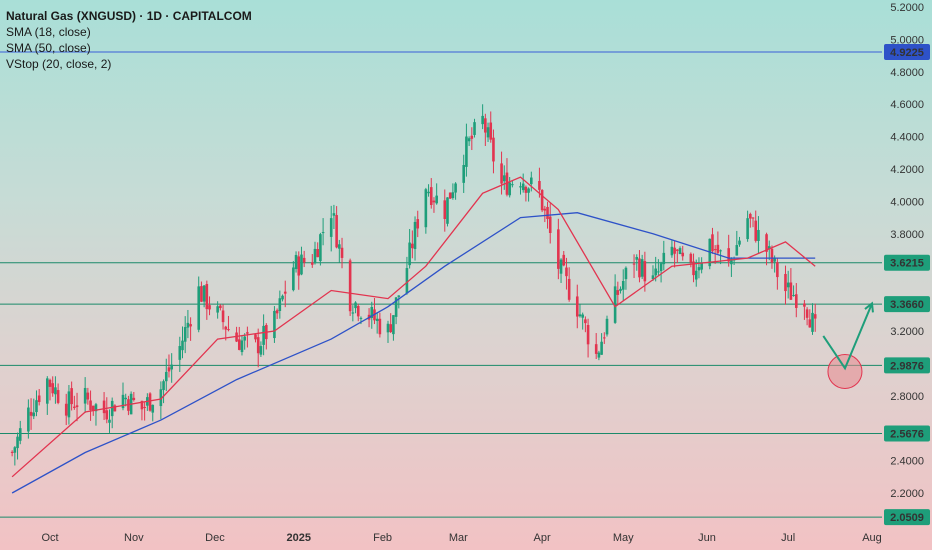 Image resolution: width=932 pixels, height=550 pixels. I want to click on time-tick-label: May, so click(623, 538).